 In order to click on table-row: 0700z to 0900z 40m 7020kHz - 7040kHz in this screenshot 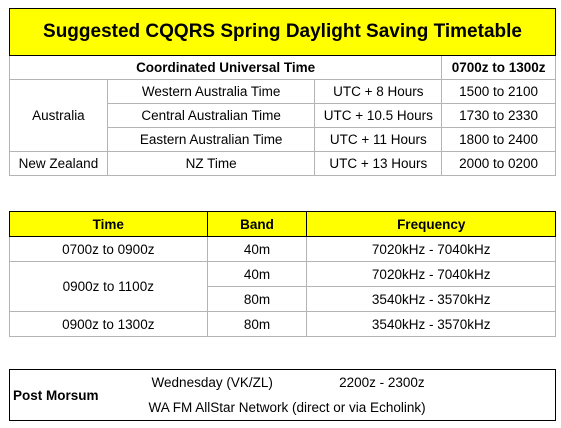, I will do `click(282, 249)`.